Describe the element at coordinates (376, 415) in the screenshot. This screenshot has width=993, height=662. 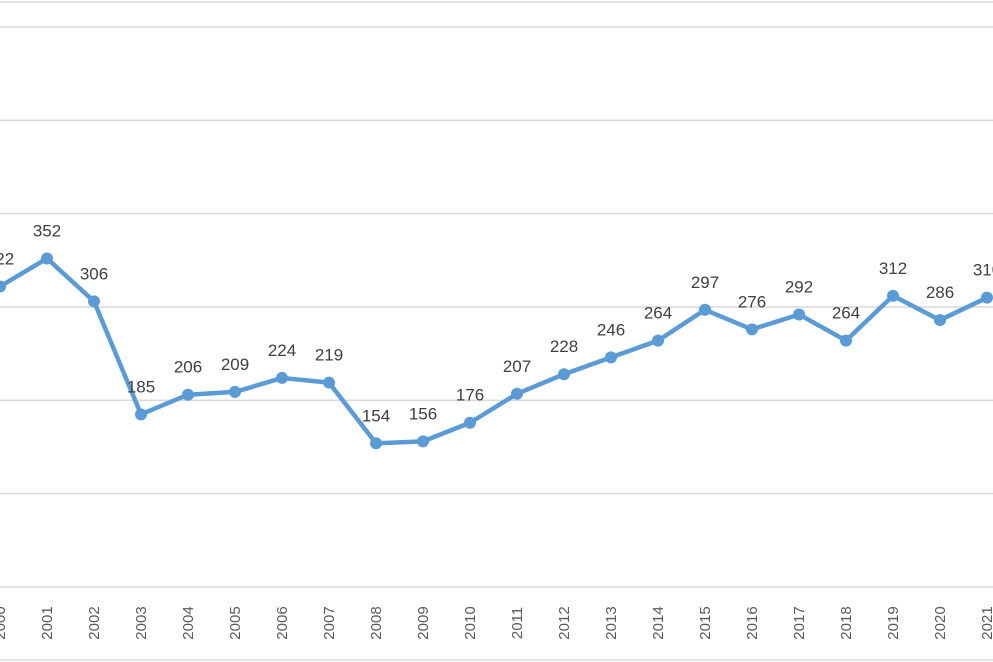
I see `data-label-2008: 154` at that location.